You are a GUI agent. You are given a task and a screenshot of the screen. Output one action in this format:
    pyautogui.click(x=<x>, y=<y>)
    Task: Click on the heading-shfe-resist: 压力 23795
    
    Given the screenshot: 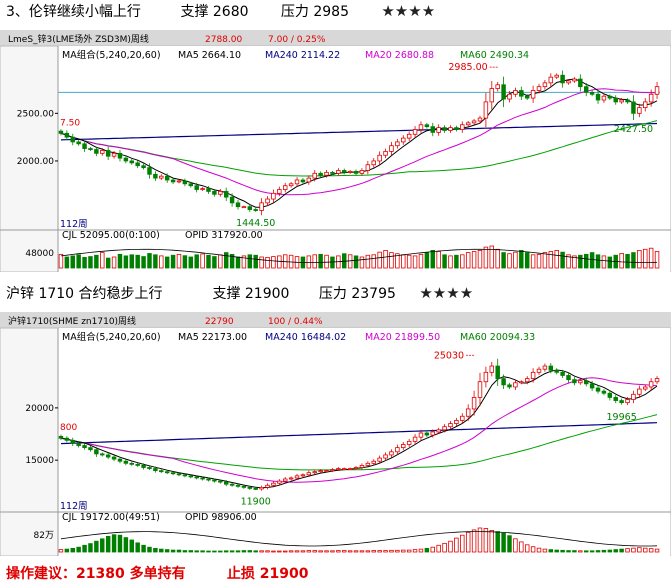 What is the action you would take?
    pyautogui.click(x=357, y=294)
    